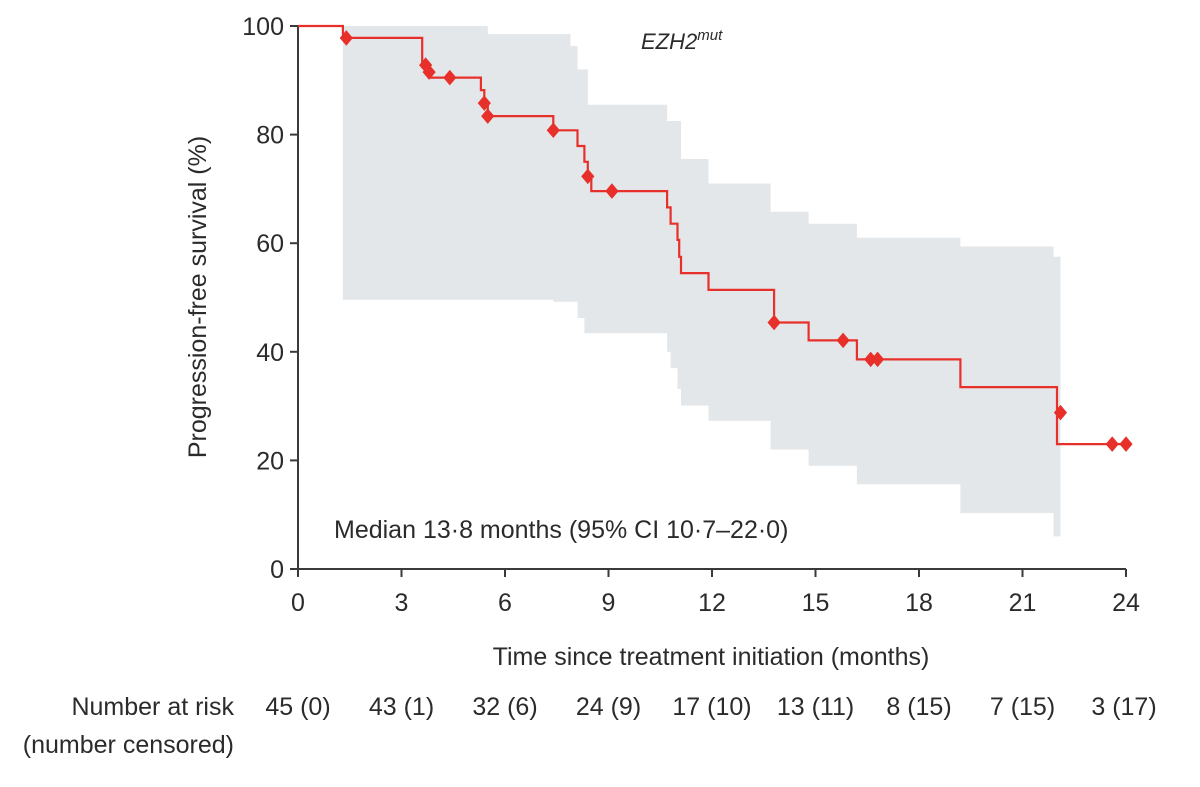 Image resolution: width=1200 pixels, height=787 pixels. I want to click on x-tick-label: 24, so click(1126, 603).